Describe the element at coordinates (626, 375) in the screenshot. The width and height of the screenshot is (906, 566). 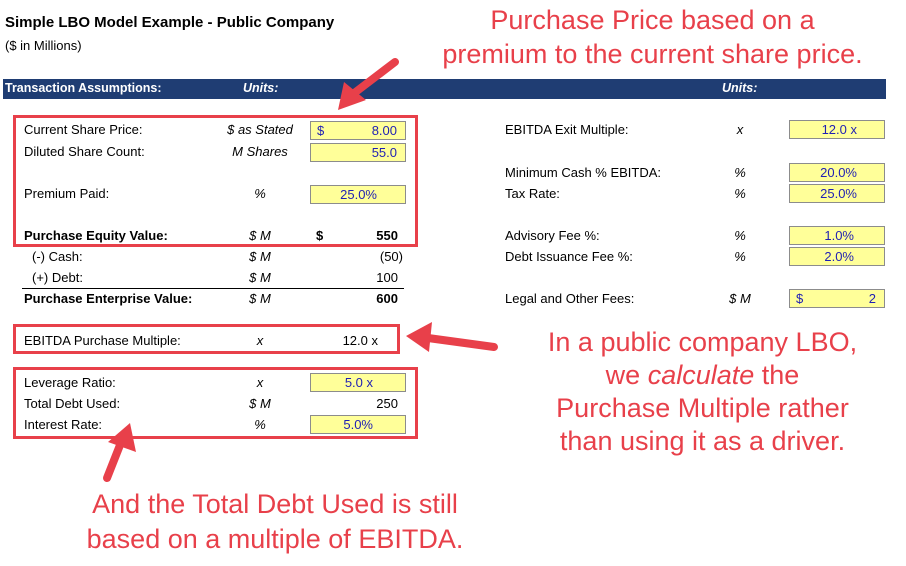
I see `annotation-mid-line2-pre: we` at that location.